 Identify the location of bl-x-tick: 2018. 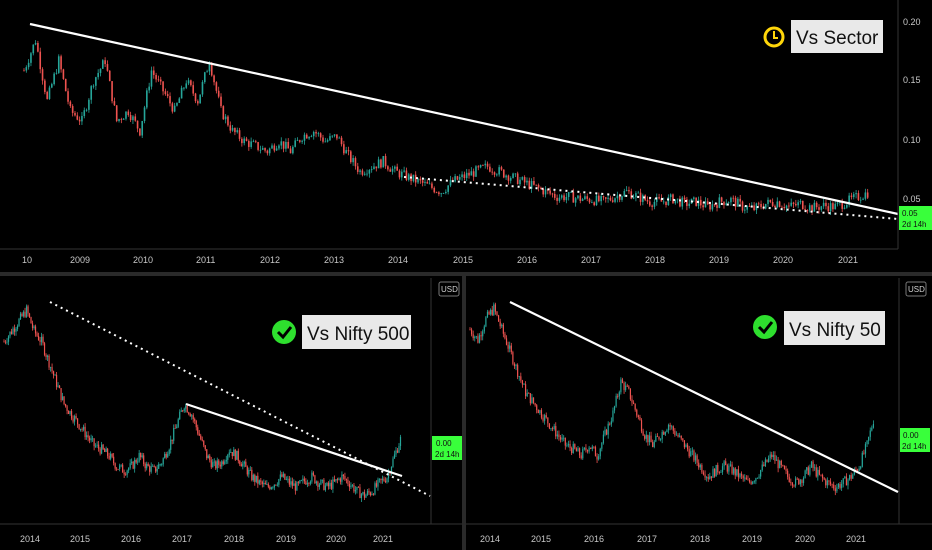
(234, 539).